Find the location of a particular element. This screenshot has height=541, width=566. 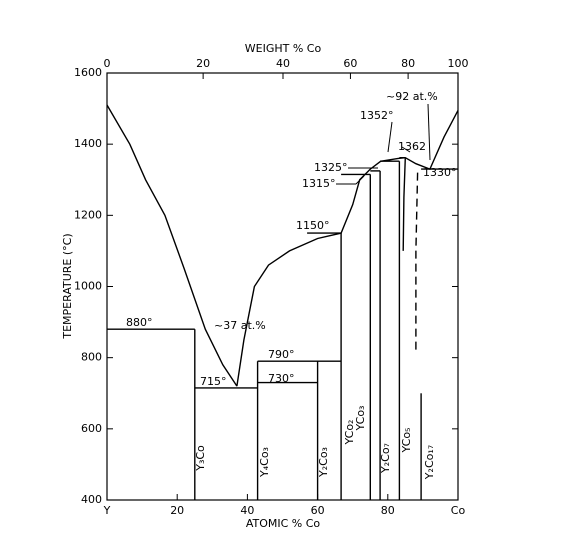

x2-tick-label: 80 is located at coordinates (408, 63).